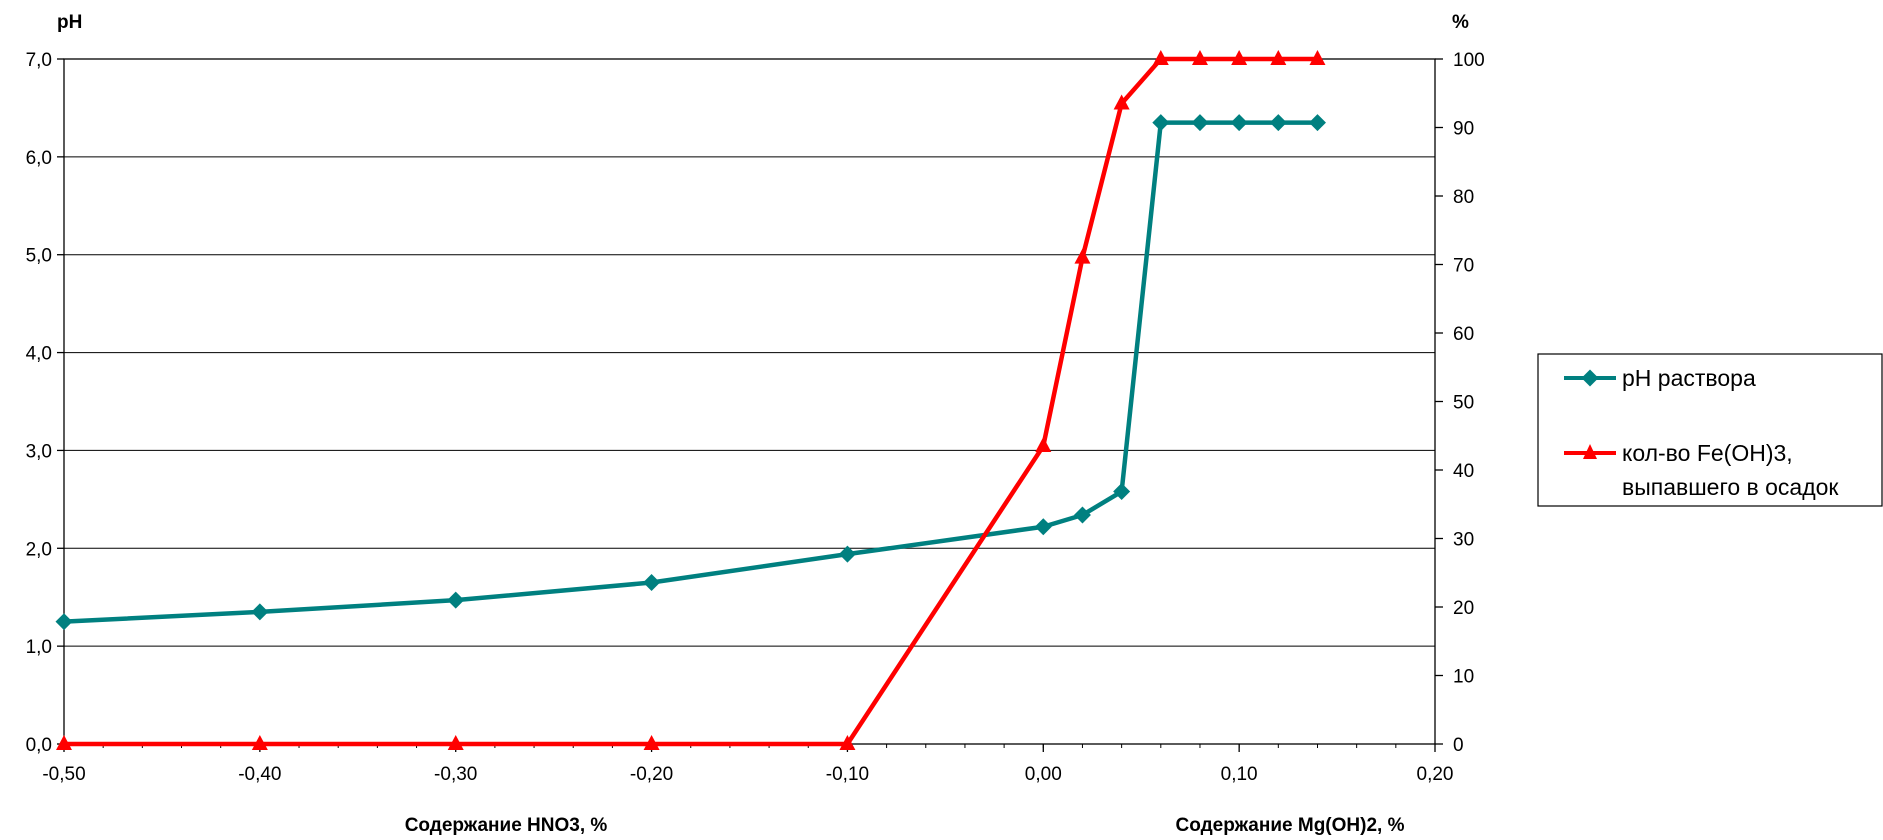 The width and height of the screenshot is (1883, 840). I want to click on right-tick-label: 80, so click(1463, 197).